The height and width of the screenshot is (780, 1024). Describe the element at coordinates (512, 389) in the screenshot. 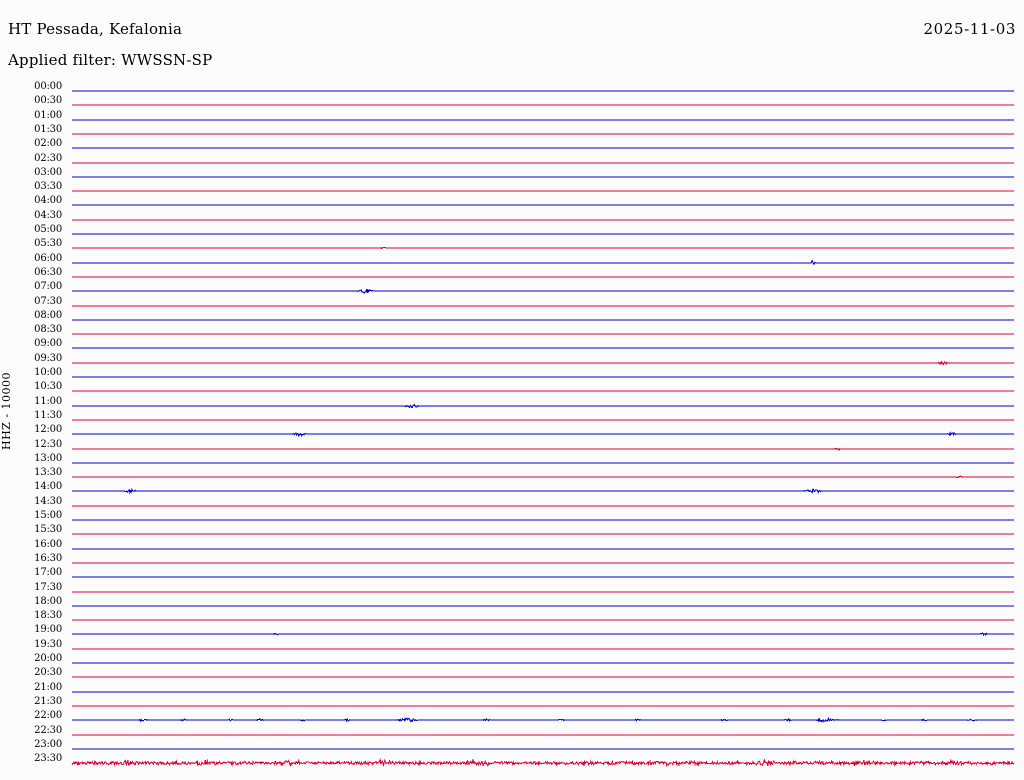

I see `trace-row: 10:30` at that location.